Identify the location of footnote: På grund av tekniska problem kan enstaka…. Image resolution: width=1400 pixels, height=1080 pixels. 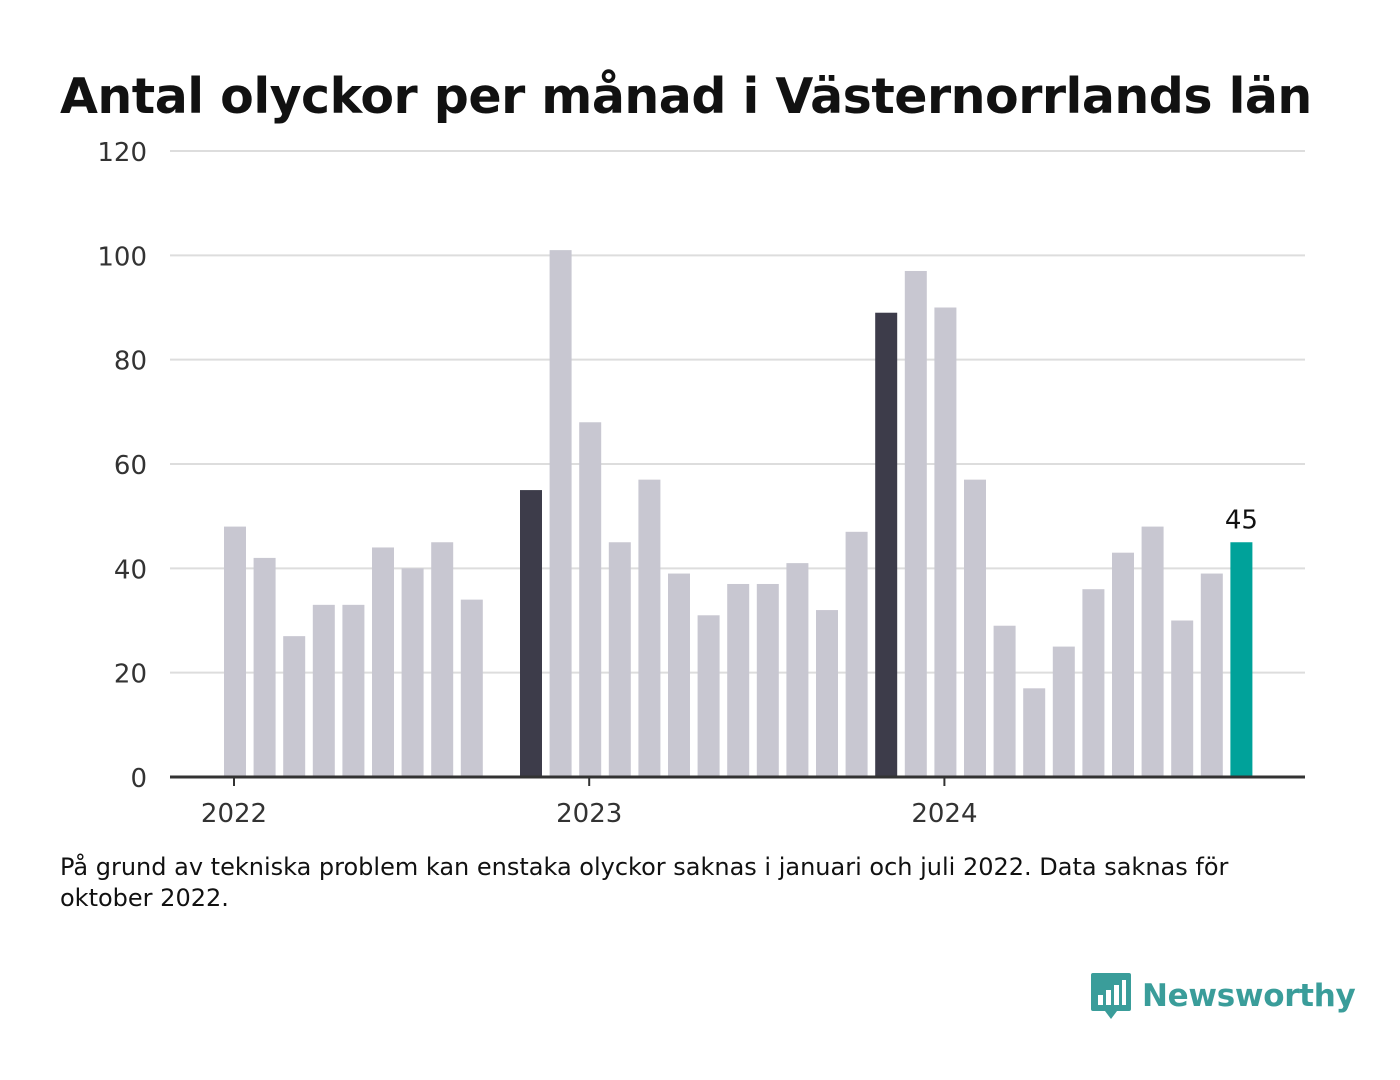
(644, 882).